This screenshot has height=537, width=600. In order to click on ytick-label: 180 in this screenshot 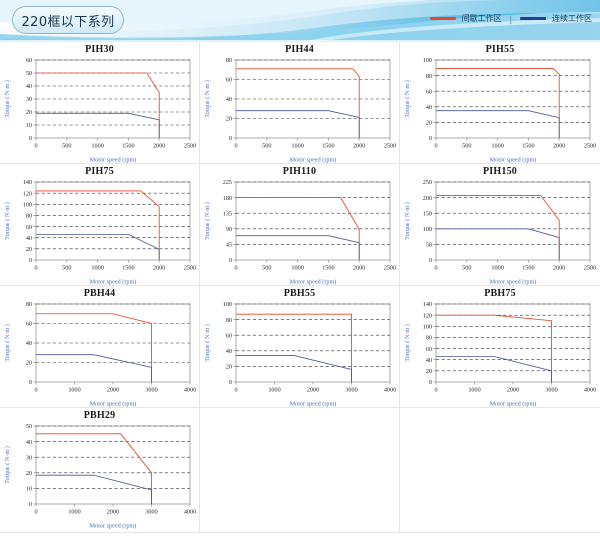, I will do `click(227, 198)`.